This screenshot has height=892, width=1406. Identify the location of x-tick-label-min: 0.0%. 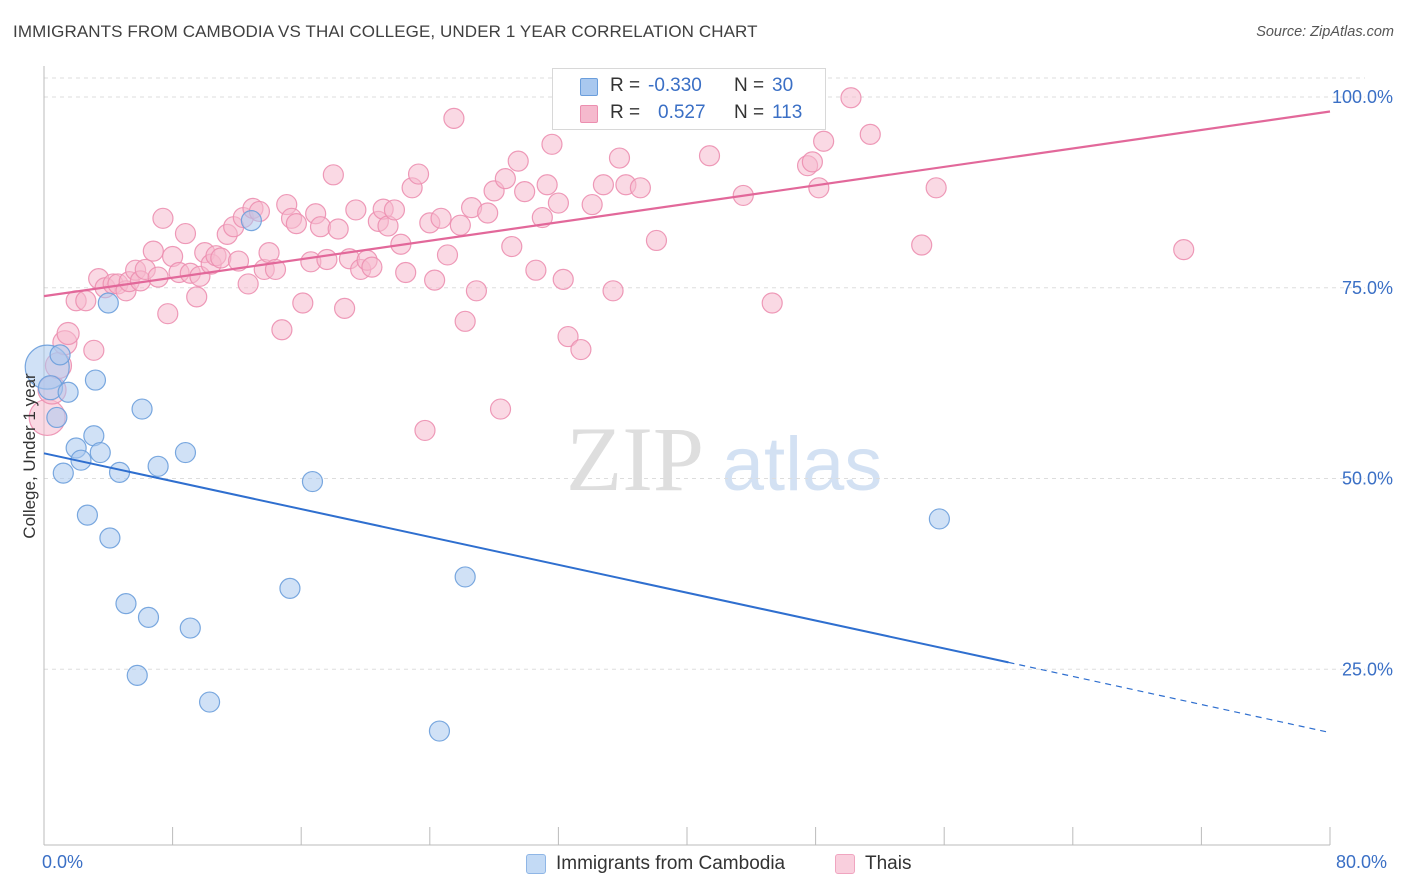
(63, 862).